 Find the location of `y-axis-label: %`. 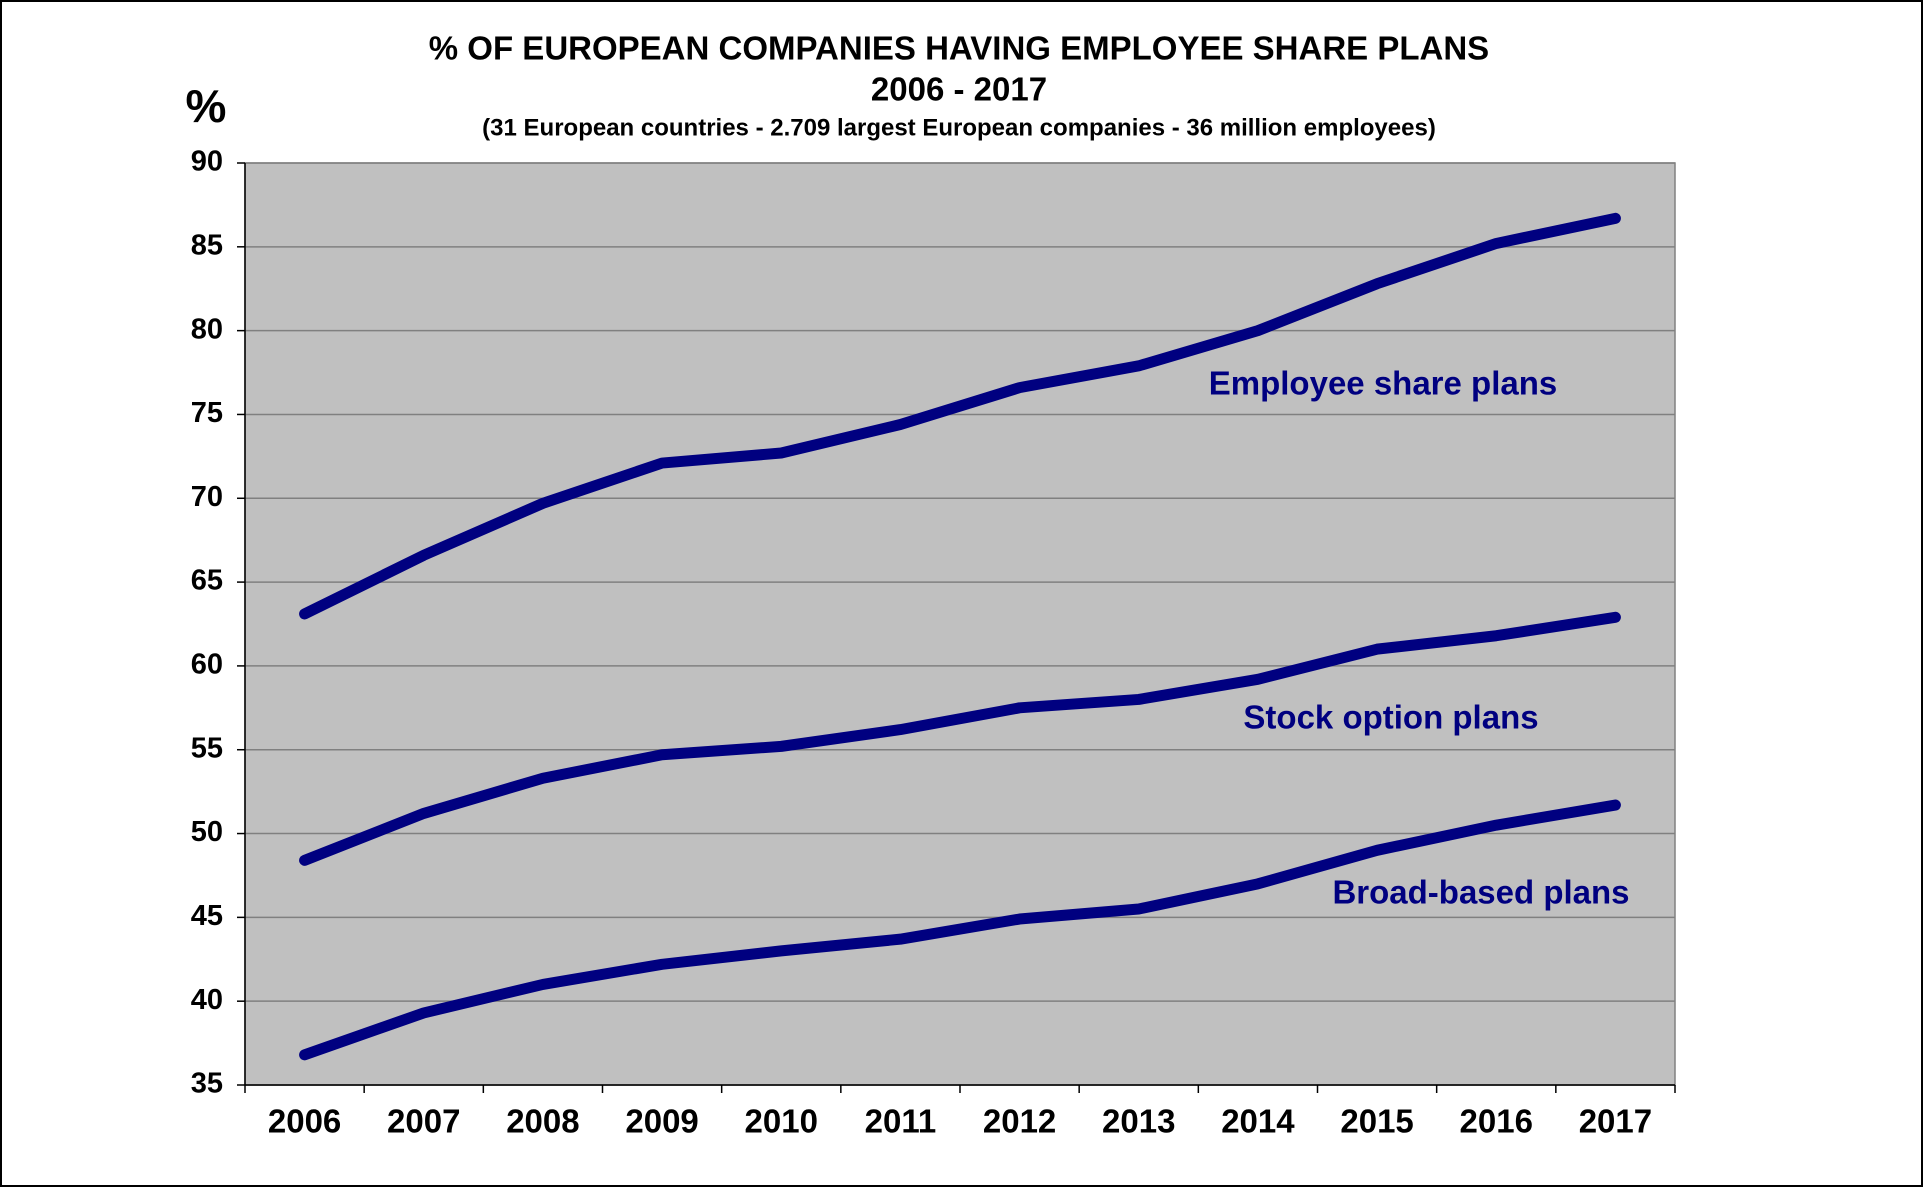

y-axis-label: % is located at coordinates (206, 106).